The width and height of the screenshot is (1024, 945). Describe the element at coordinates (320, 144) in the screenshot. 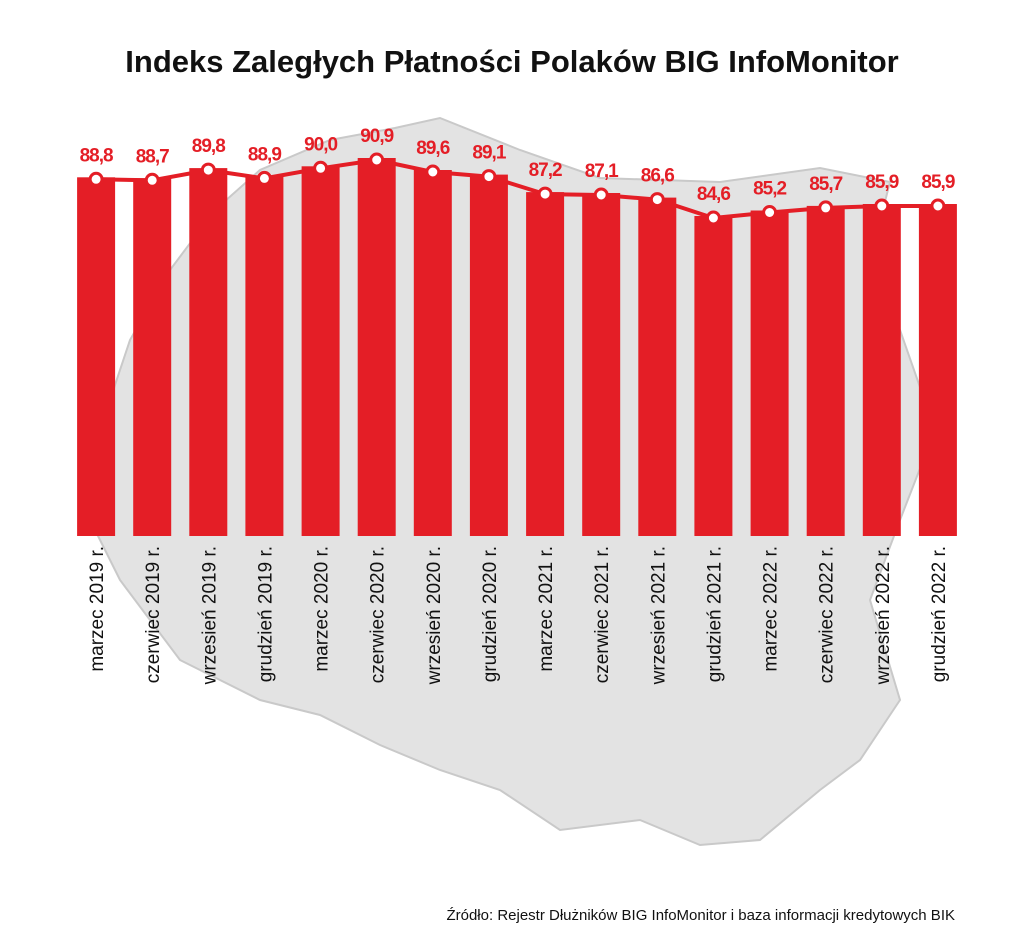

I see `data-label: 90,0` at that location.